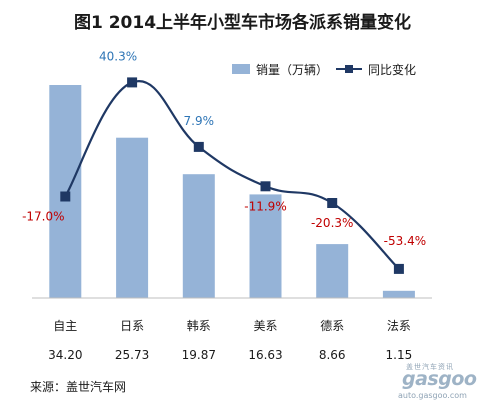  Describe the element at coordinates (332, 355) in the screenshot. I see `bar-value-label: 8.66` at that location.